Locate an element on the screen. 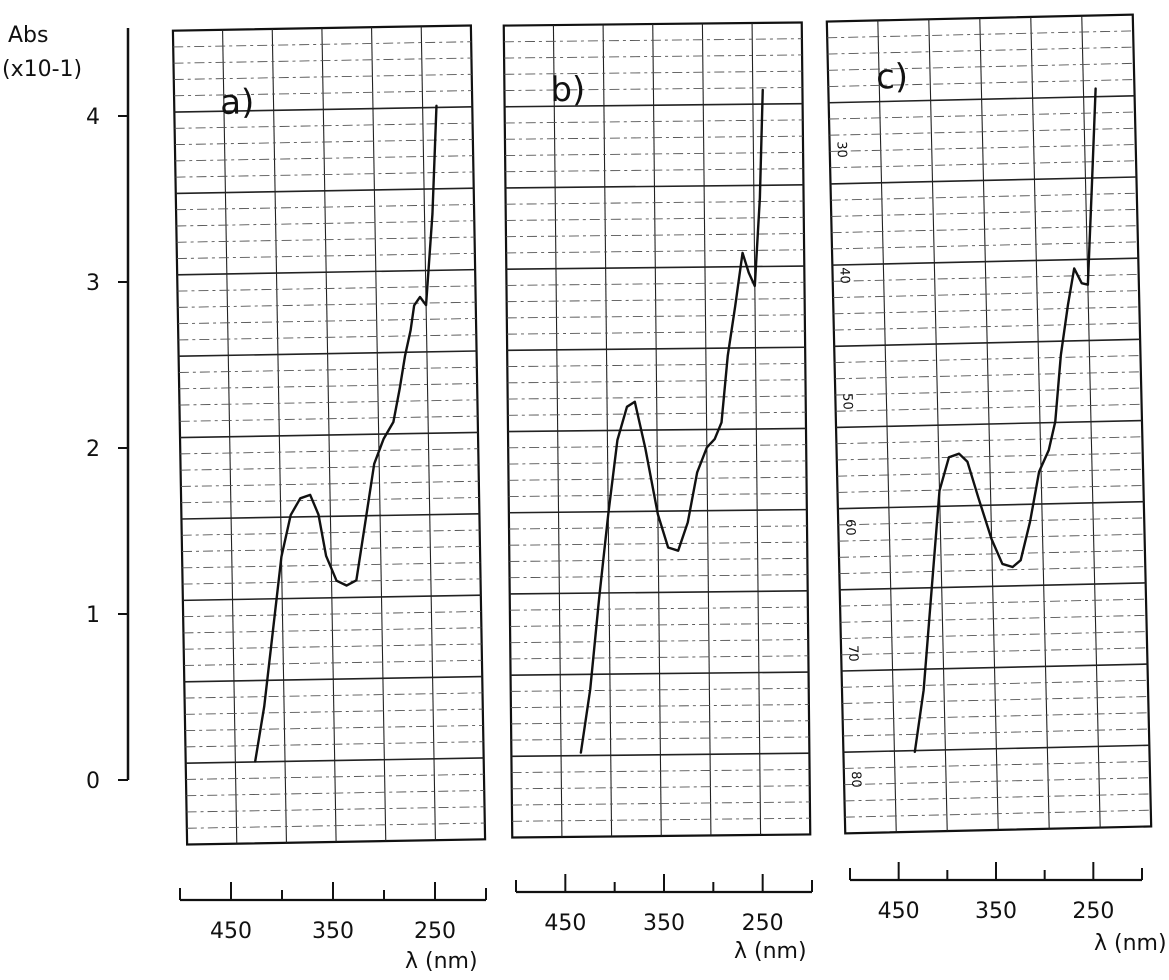 This screenshot has height=980, width=1169. absorbance-axis: Abs (x10-1) 0 1 2 3 4 is located at coordinates (66, 408).